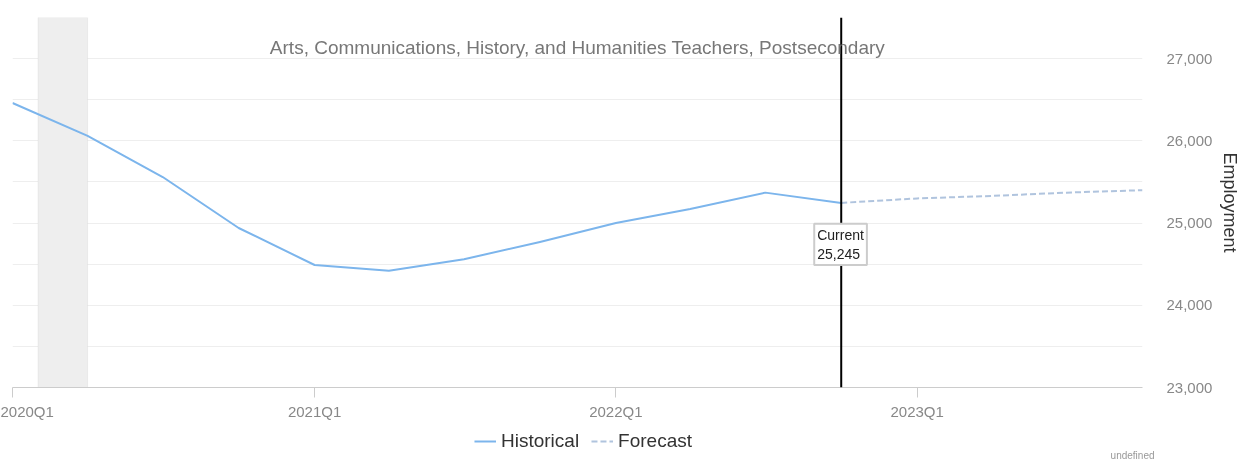 Image resolution: width=1255 pixels, height=462 pixels. What do you see at coordinates (1230, 202) in the screenshot?
I see `y-axis-title: Employment` at bounding box center [1230, 202].